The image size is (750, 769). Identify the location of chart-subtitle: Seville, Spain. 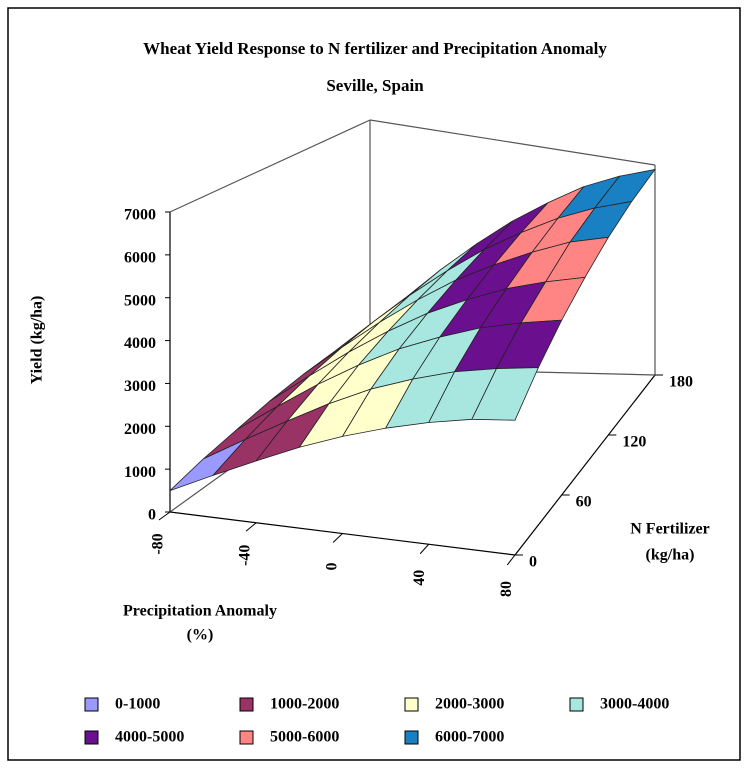
(375, 85).